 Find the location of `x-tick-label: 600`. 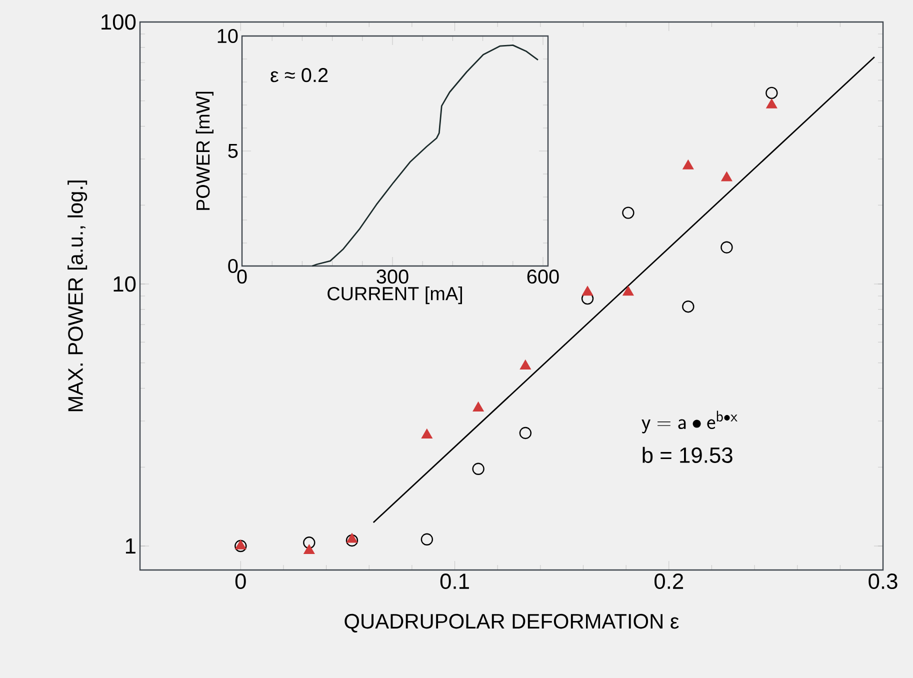

x-tick-label: 600 is located at coordinates (543, 277).